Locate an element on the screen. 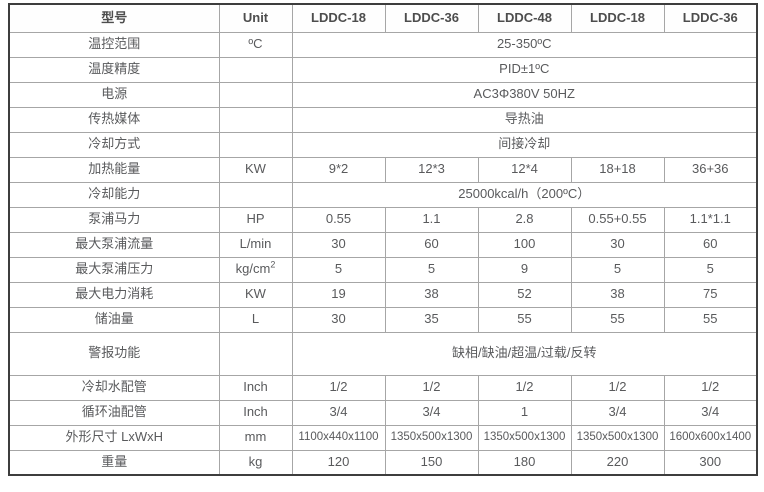  table-row-heat-medium: 传热媒体 导热油 is located at coordinates (383, 119).